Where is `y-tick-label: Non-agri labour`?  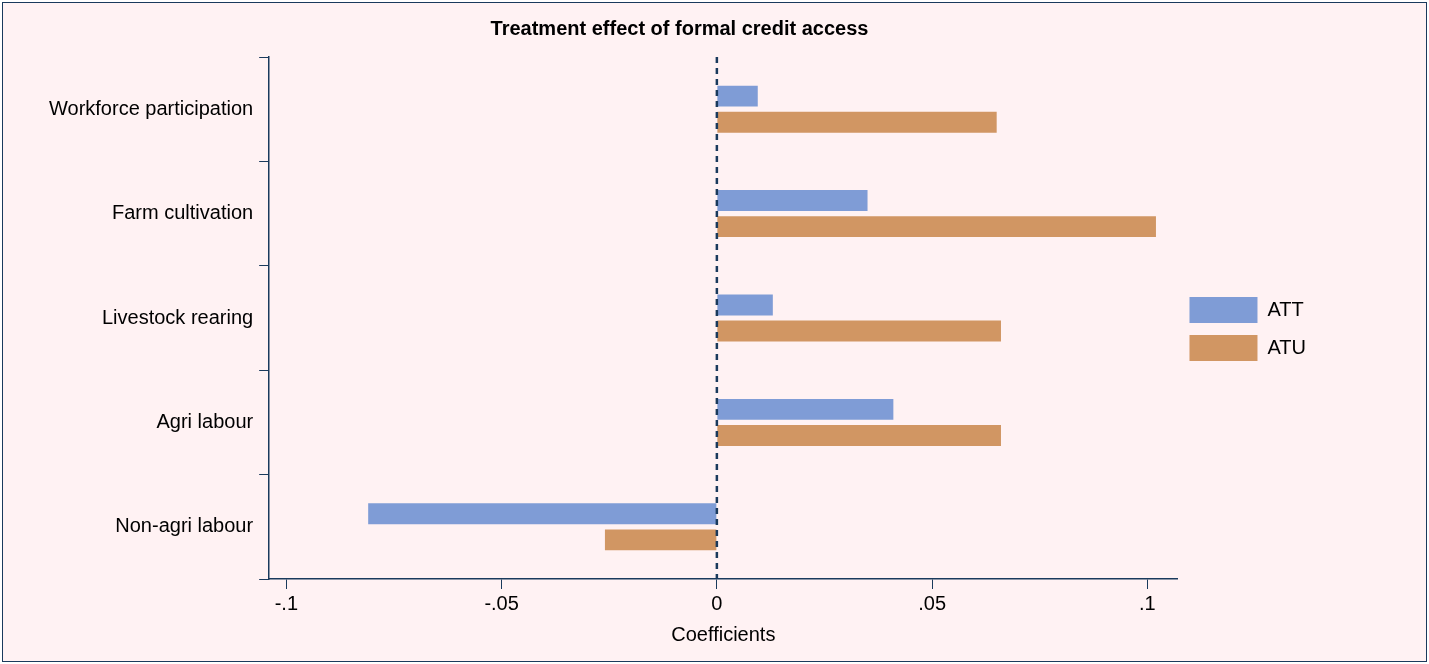 y-tick-label: Non-agri labour is located at coordinates (184, 525).